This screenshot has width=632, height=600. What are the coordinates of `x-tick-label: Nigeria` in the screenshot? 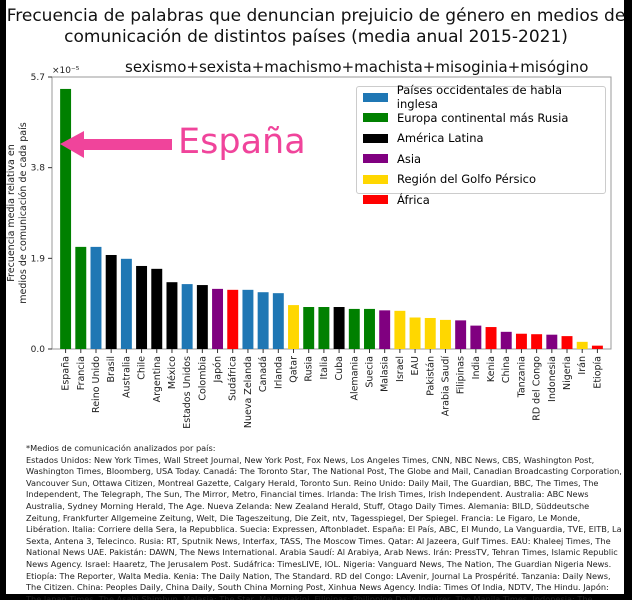 It's located at (567, 373).